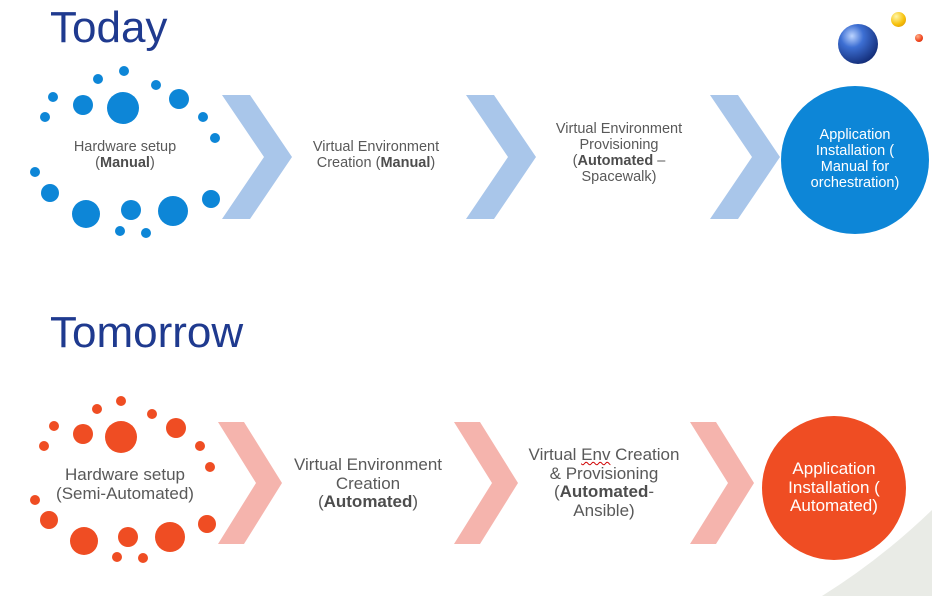  Describe the element at coordinates (555, 454) in the screenshot. I see `step-line: Virtual` at that location.